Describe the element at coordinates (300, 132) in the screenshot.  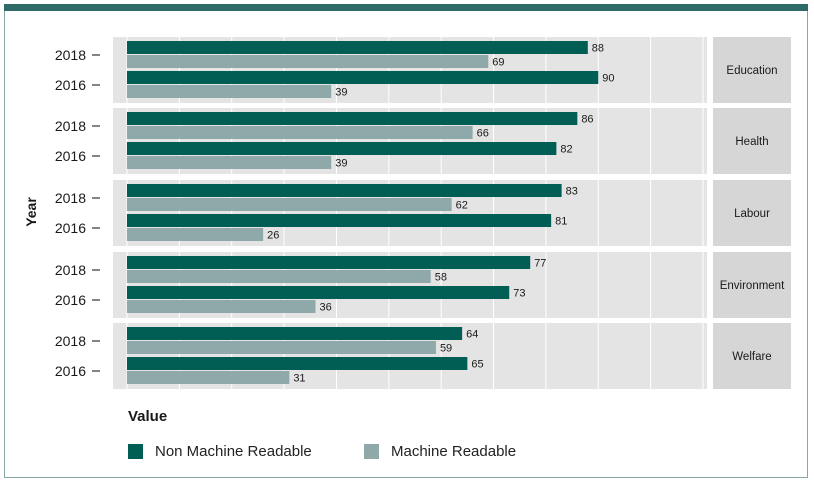
I see `bar-health-2018-machine-readable` at that location.